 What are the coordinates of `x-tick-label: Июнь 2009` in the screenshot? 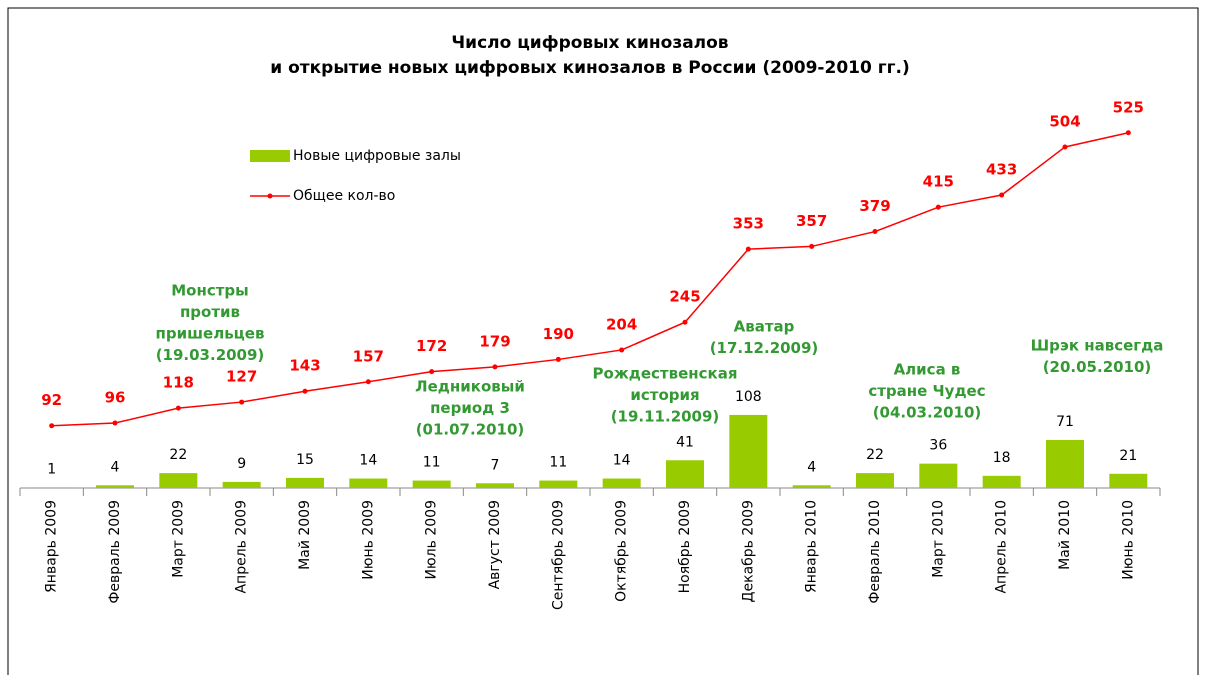 It's located at (368, 540).